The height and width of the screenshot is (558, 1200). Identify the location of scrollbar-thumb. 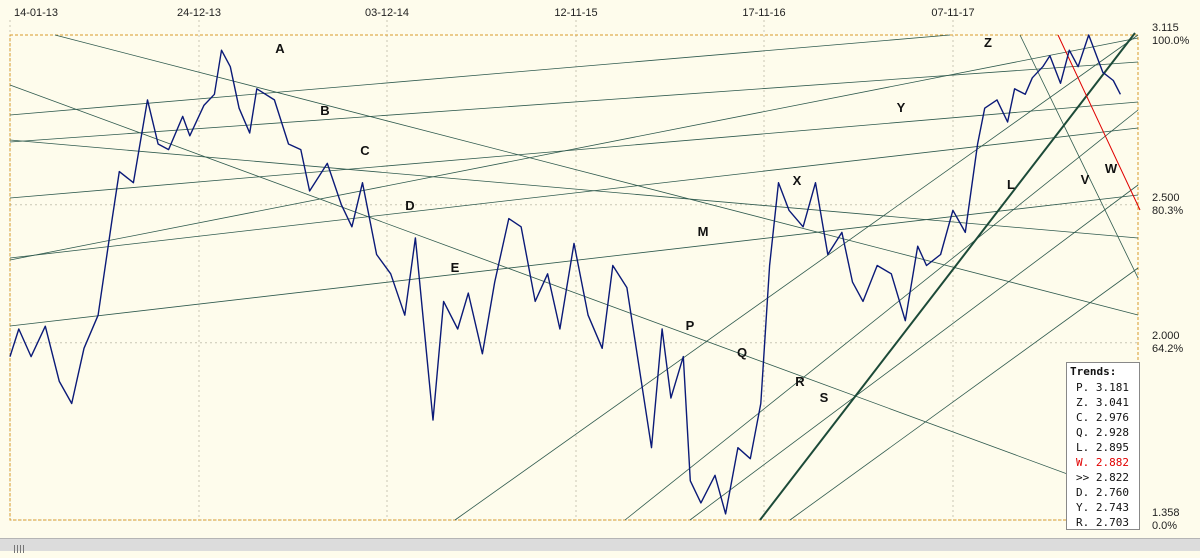
(22, 546).